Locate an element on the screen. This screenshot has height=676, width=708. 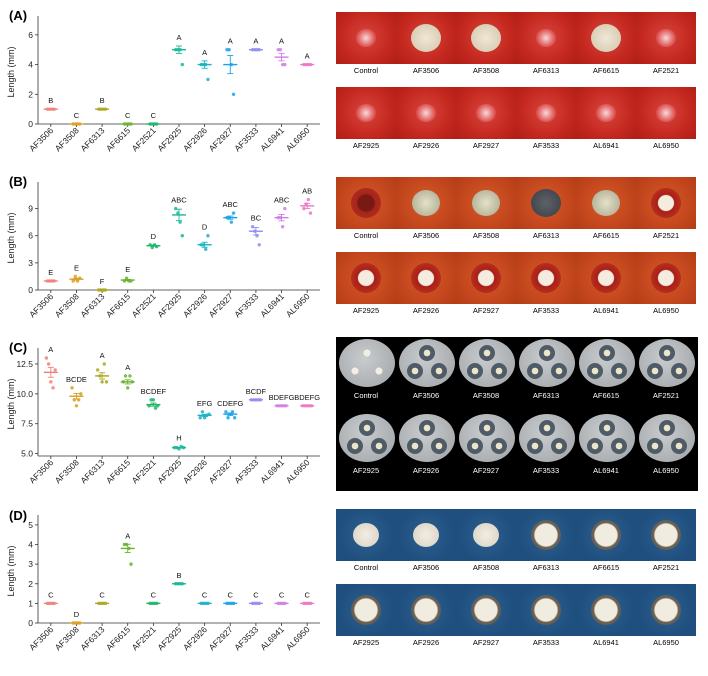
group-letter: B is located at coordinates (102, 100).